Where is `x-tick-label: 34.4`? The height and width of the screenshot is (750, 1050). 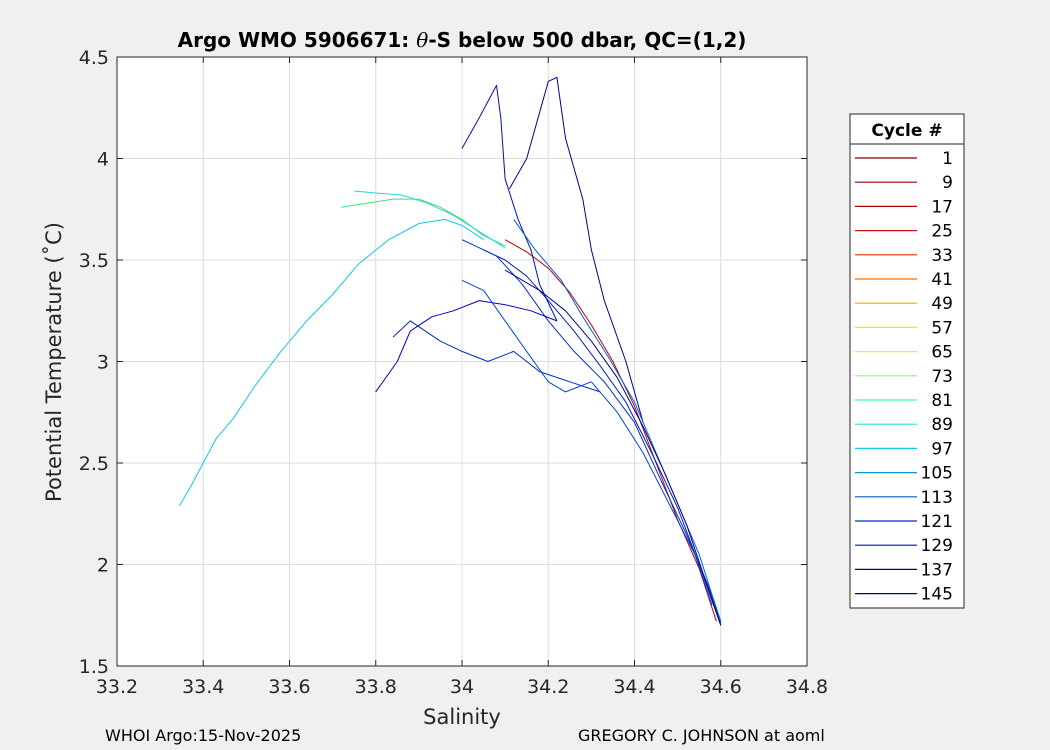
x-tick-label: 34.4 is located at coordinates (634, 687).